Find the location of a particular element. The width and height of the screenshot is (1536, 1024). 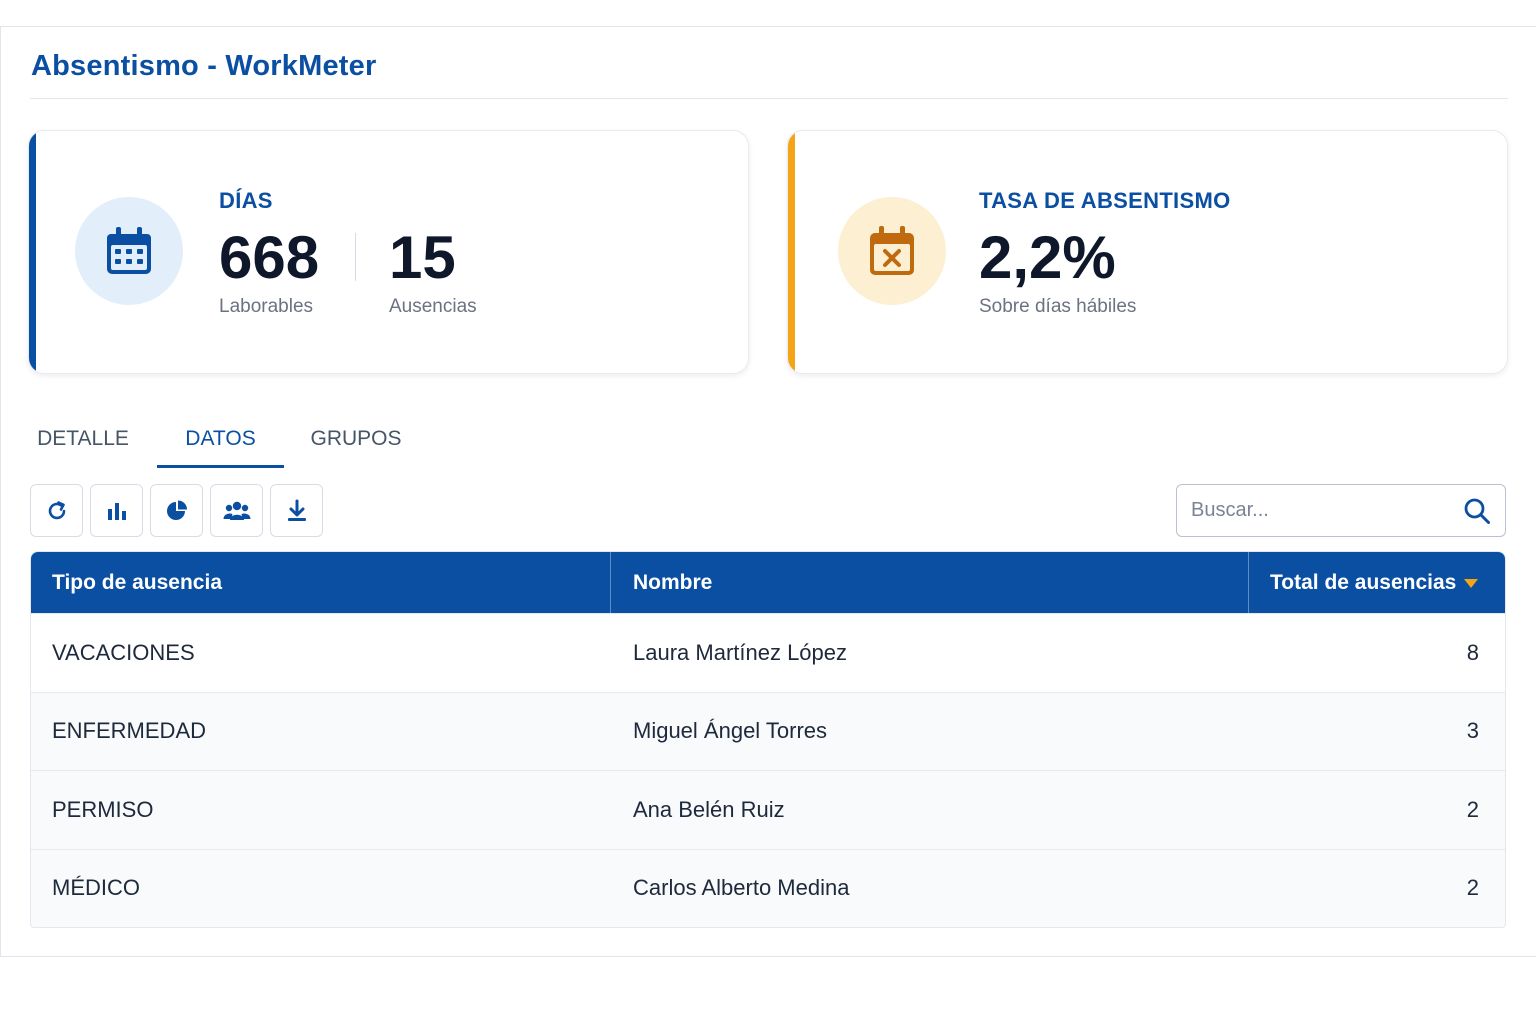

refresh-icon is located at coordinates (56, 509).